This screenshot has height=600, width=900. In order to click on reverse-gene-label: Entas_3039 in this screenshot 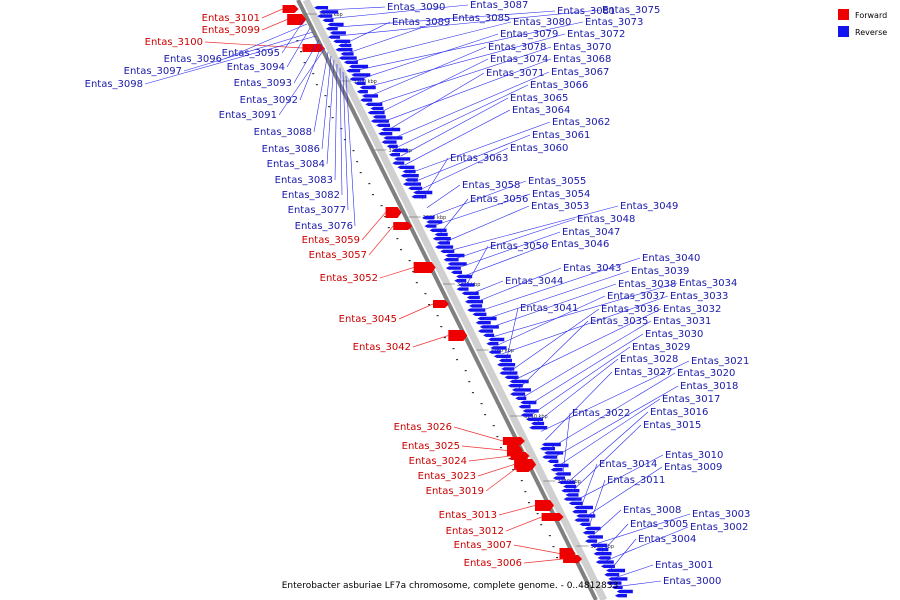, I will do `click(660, 271)`.